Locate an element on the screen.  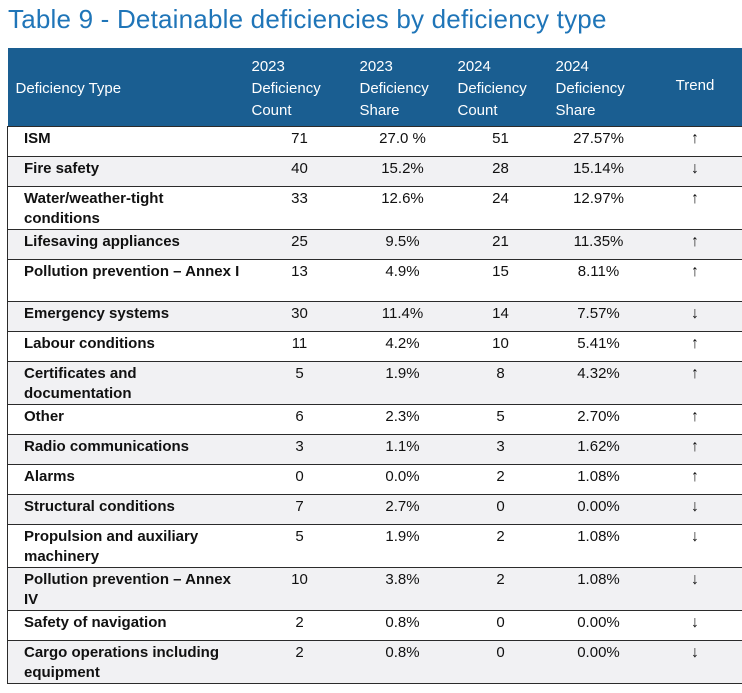
share-2024-cell: 11.35% is located at coordinates (598, 244).